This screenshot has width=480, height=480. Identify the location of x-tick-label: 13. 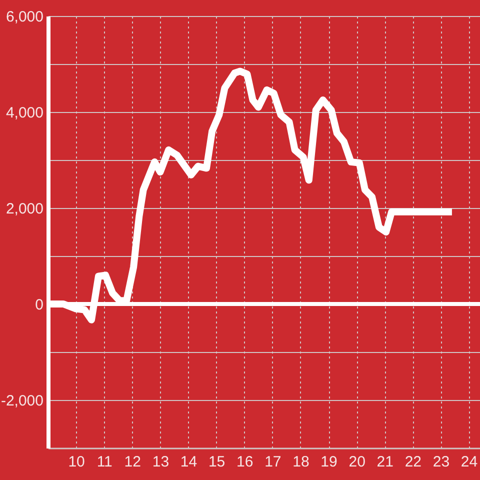
(161, 462).